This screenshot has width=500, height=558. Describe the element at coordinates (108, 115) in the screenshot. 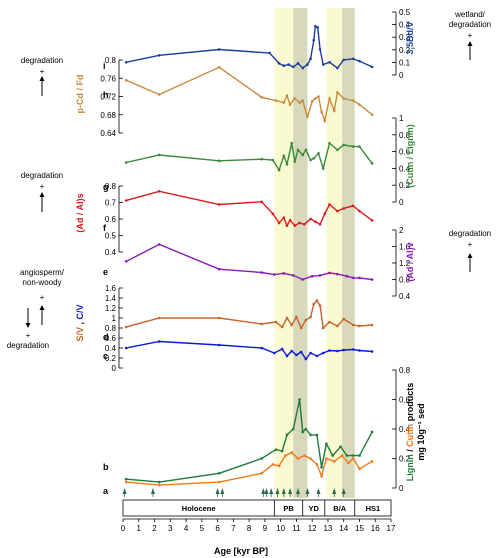

I see `tick-label-h-1: 0.68` at that location.